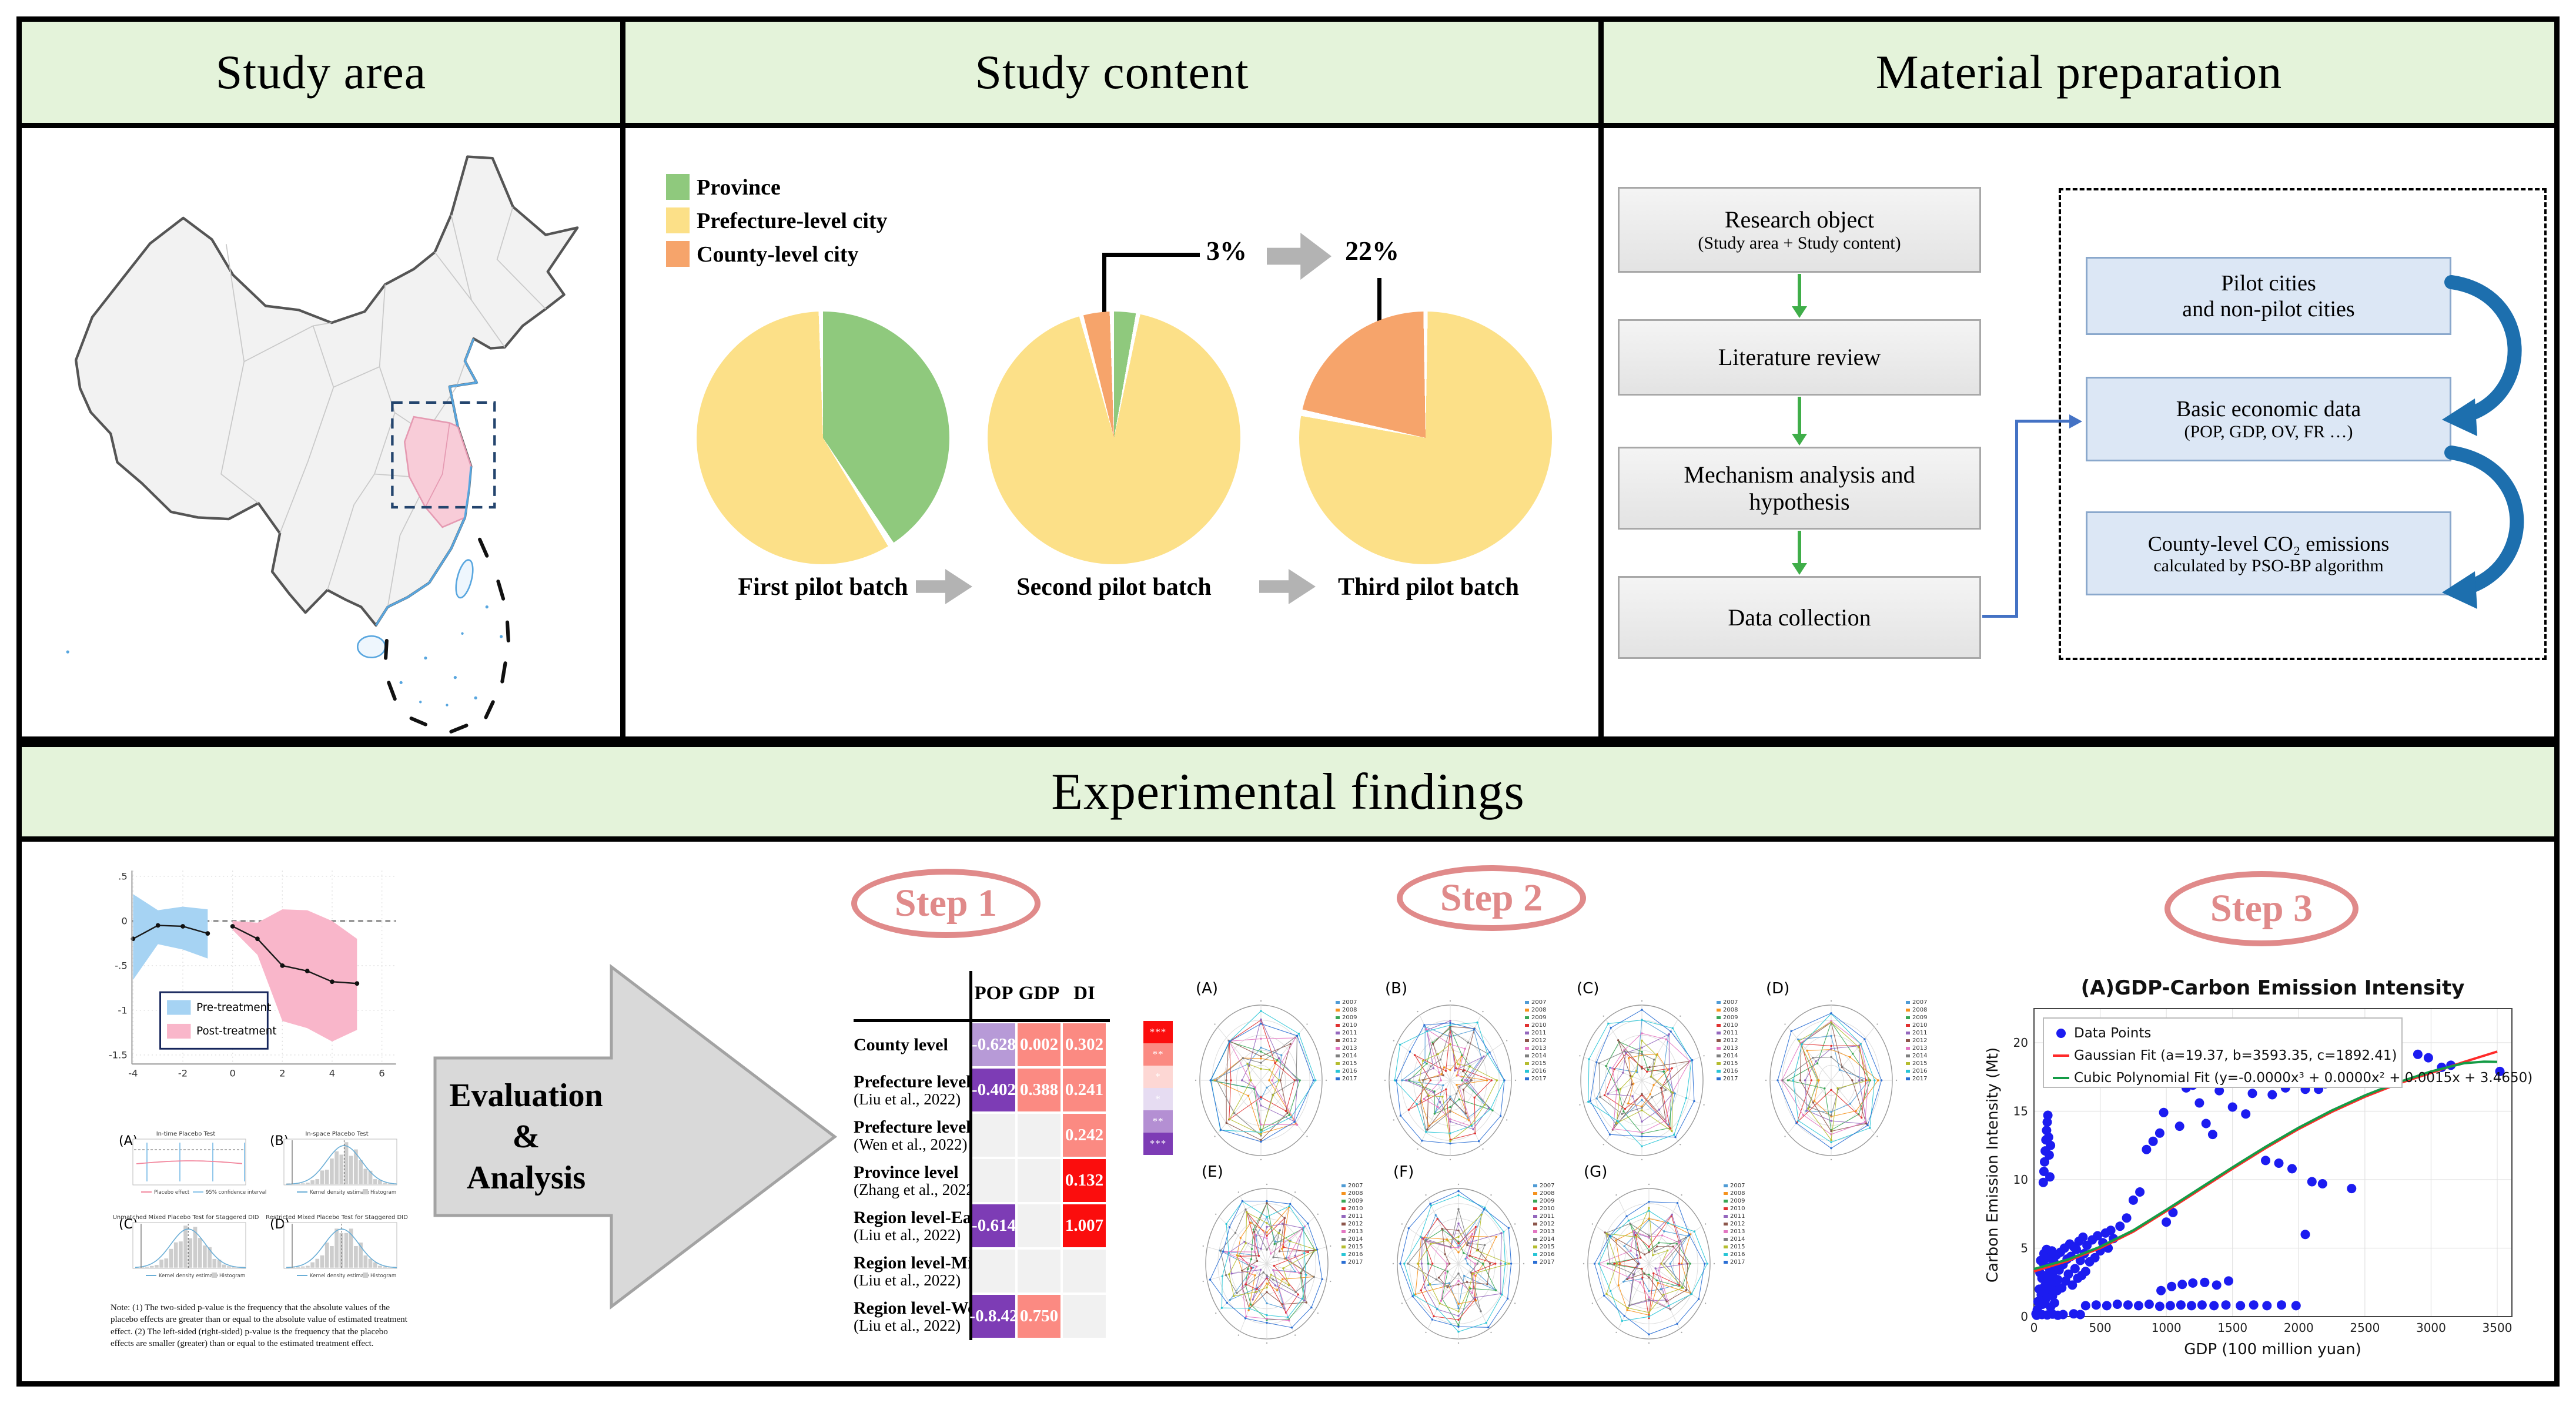 The image size is (2576, 1403). What do you see at coordinates (1547, 1224) in the screenshot?
I see `svg-text: 2012` at bounding box center [1547, 1224].